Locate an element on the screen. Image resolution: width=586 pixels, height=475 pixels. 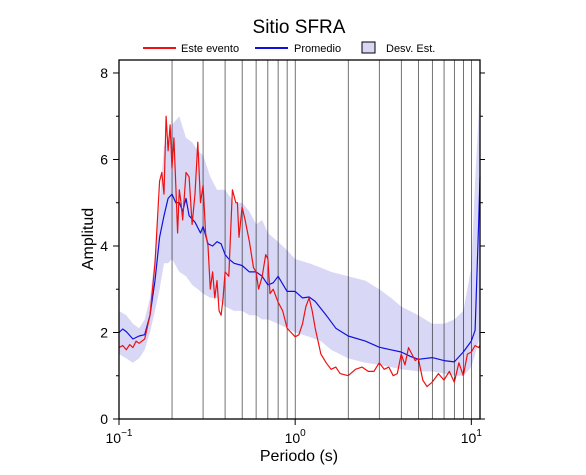
y-tick-label: 4 is located at coordinates (104, 246).